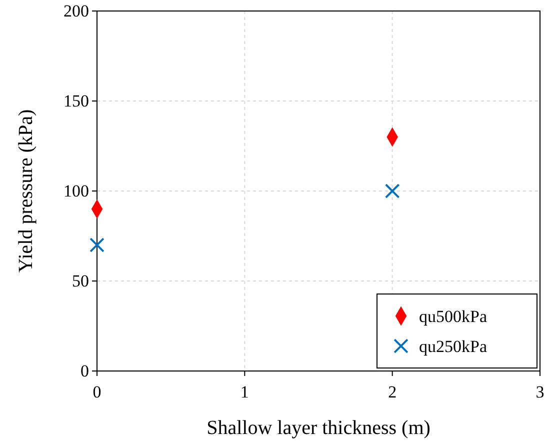 The width and height of the screenshot is (547, 444). Describe the element at coordinates (84, 370) in the screenshot. I see `y-tick-label: 0` at that location.